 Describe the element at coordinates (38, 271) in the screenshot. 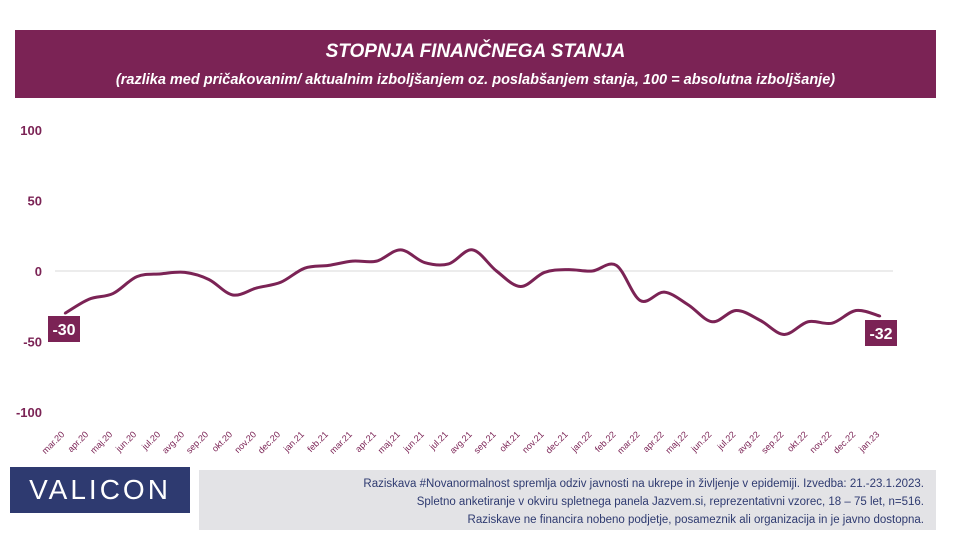

I see `y-tick-label: 0` at that location.